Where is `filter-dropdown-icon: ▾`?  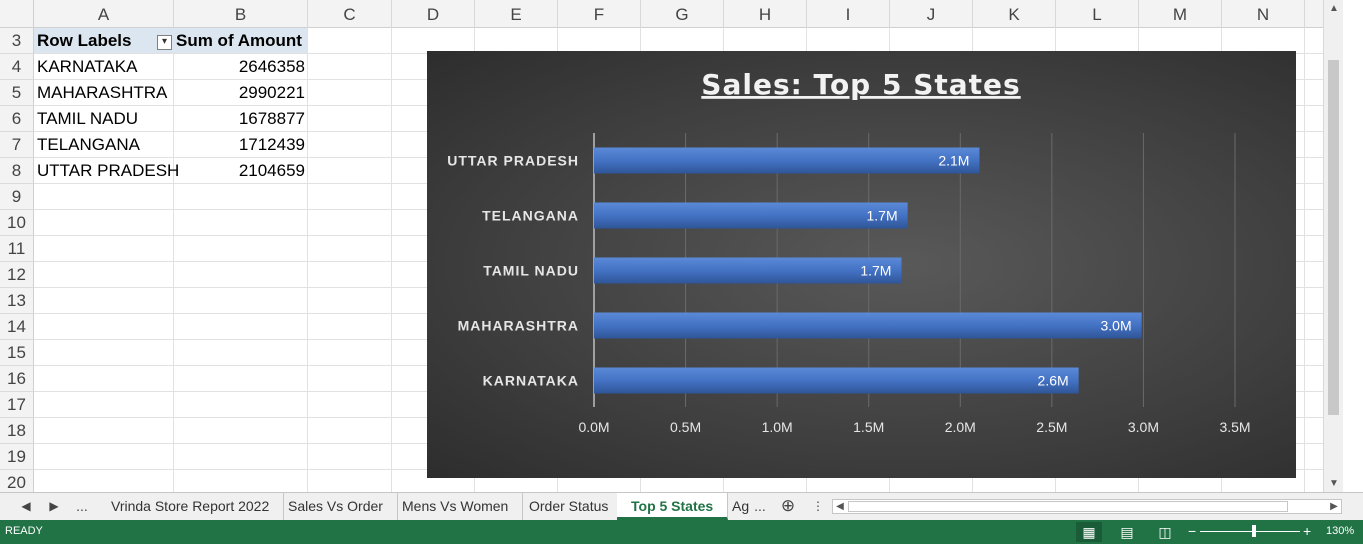
filter-dropdown-icon: ▾ is located at coordinates (164, 42).